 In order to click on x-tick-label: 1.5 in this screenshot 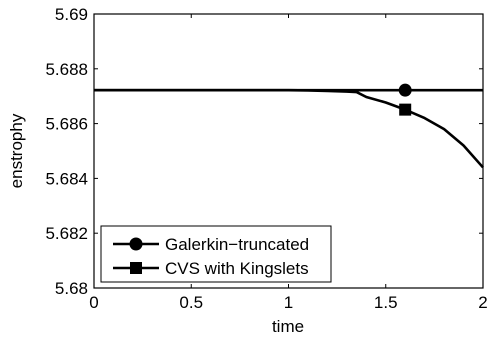, I will do `click(386, 302)`.